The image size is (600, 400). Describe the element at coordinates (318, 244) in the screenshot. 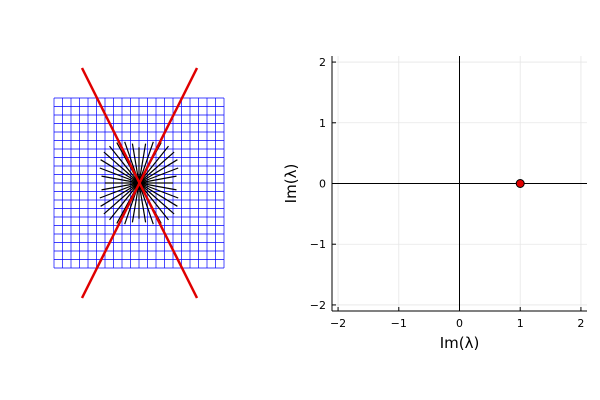

I see `y-tick-label: −1` at that location.